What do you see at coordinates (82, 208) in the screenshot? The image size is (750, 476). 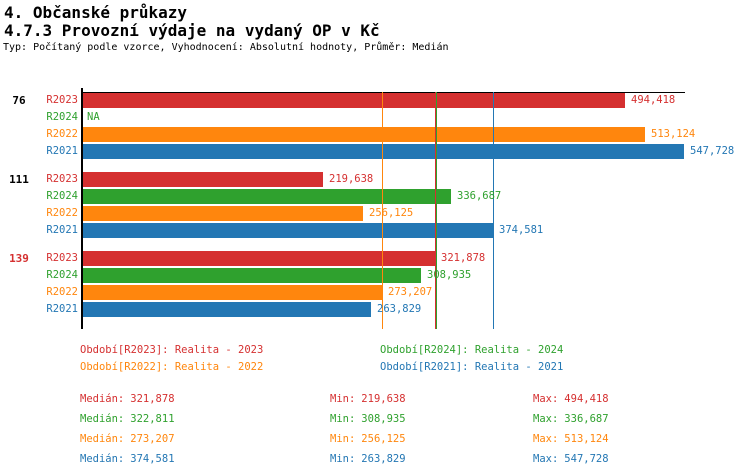 I see `y-axis-line` at bounding box center [82, 208].